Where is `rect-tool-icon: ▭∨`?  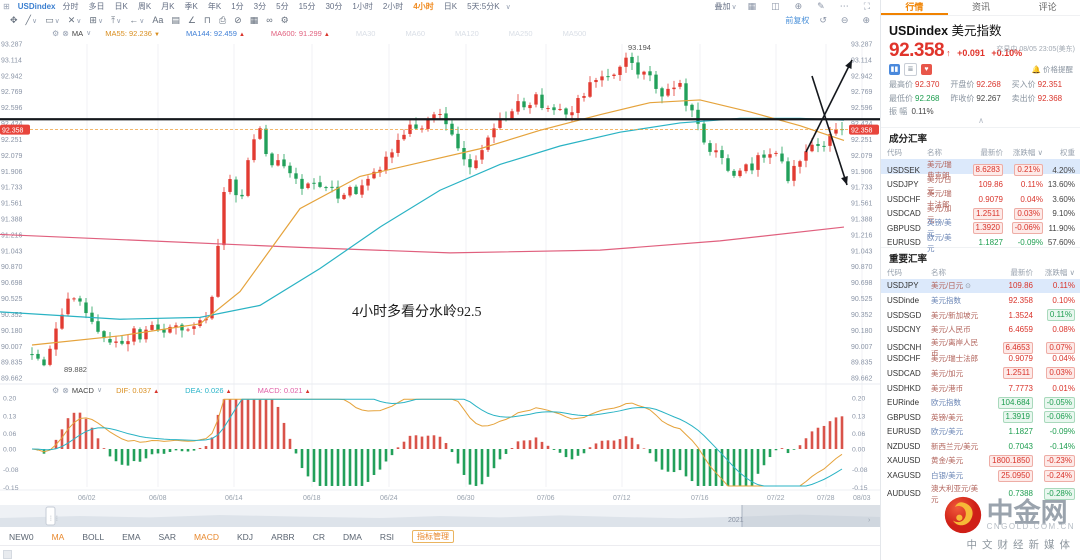 rect-tool-icon: ▭∨ is located at coordinates (52, 19).